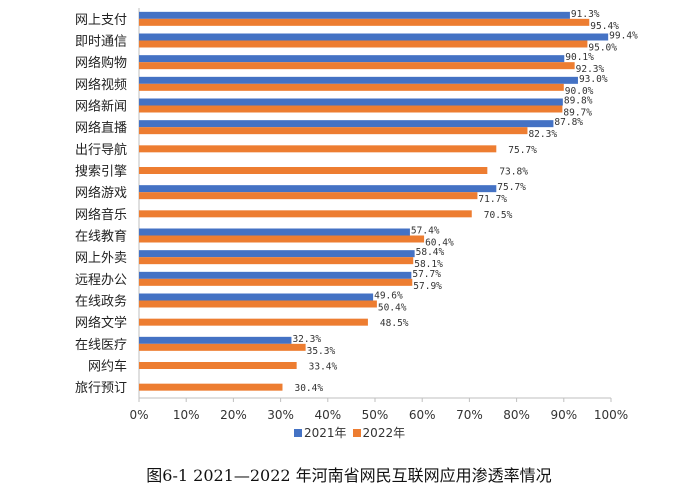 The height and width of the screenshot is (490, 698). Describe the element at coordinates (375, 415) in the screenshot. I see `x-tick-label: 50%` at that location.